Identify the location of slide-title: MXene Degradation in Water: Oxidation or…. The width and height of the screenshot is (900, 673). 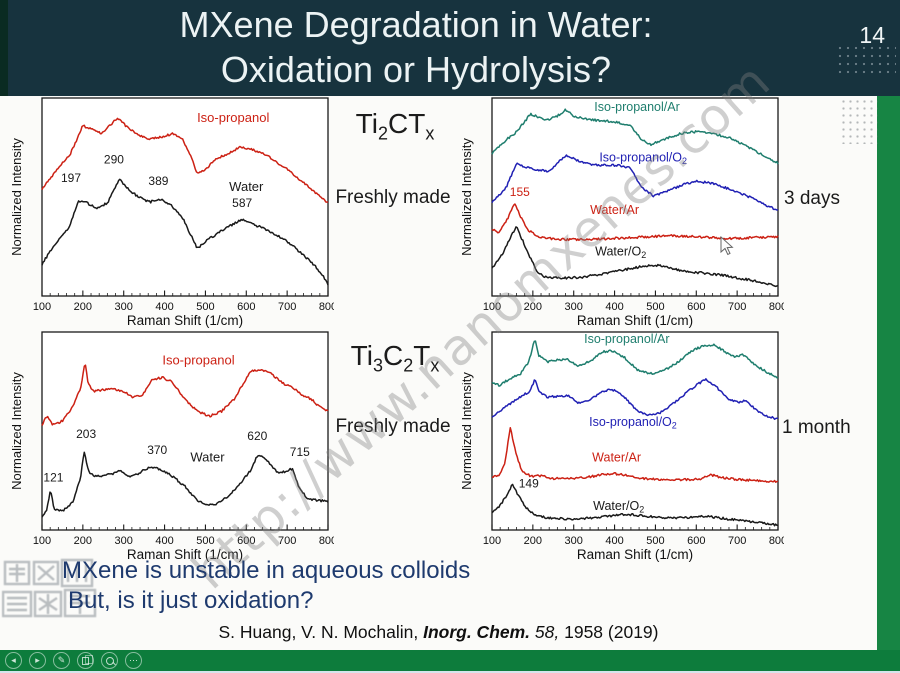
(416, 47).